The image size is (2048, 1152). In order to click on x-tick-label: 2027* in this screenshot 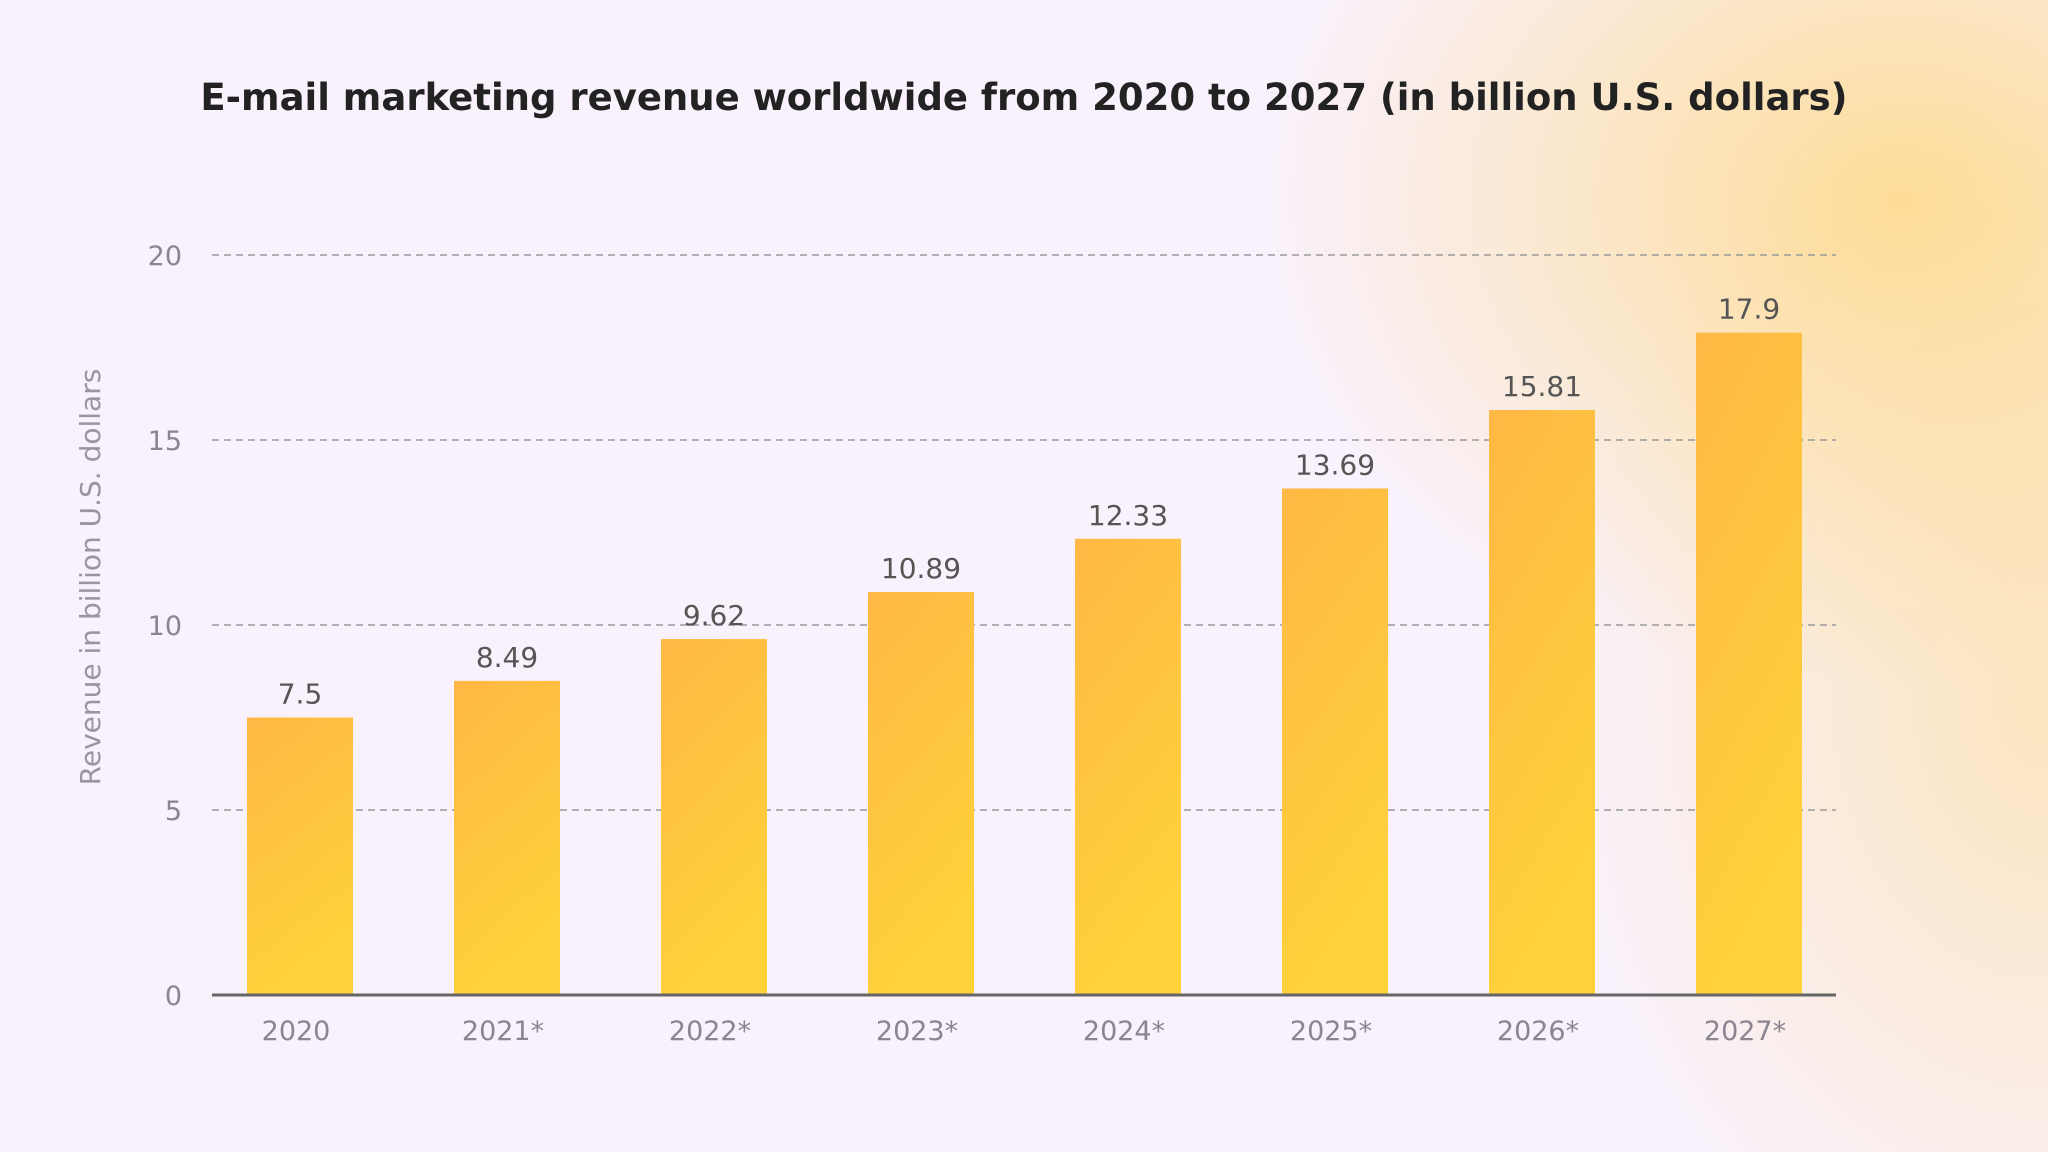, I will do `click(1745, 1031)`.